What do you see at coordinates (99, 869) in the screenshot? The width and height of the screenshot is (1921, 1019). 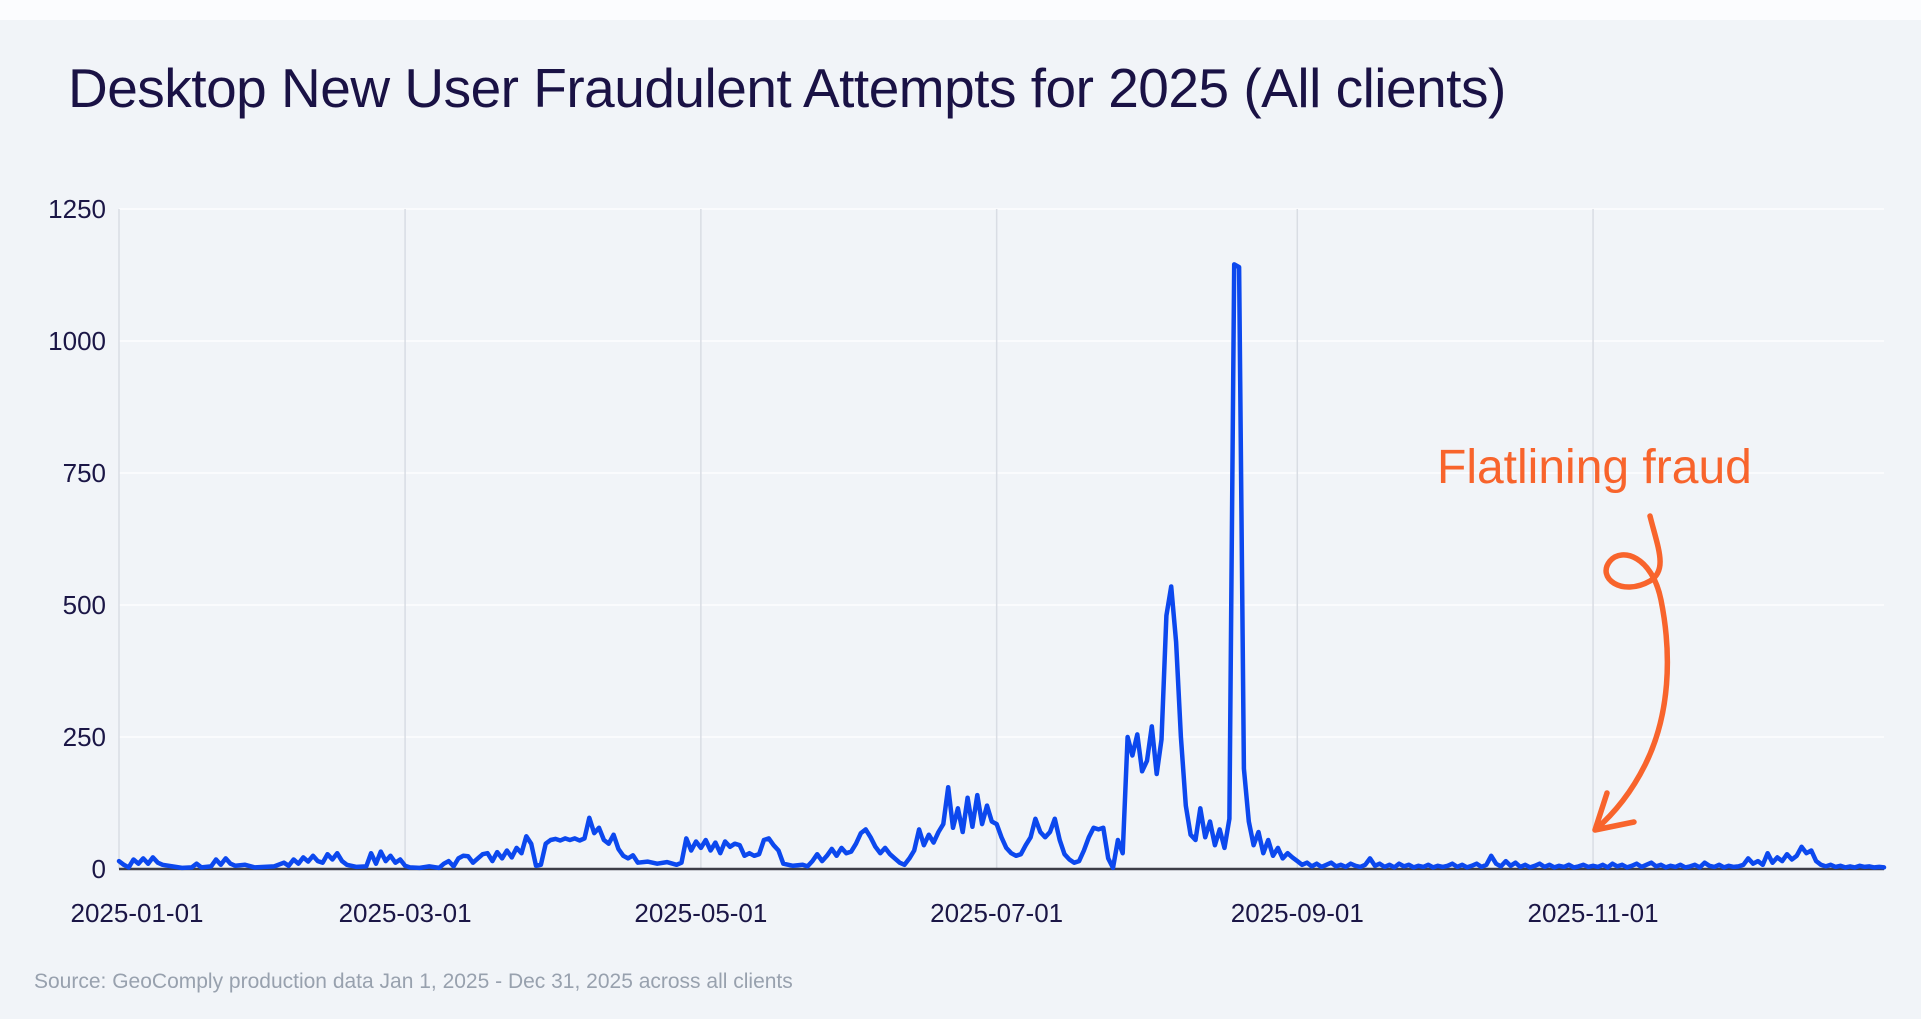 I see `y-tick-label-0: 0` at bounding box center [99, 869].